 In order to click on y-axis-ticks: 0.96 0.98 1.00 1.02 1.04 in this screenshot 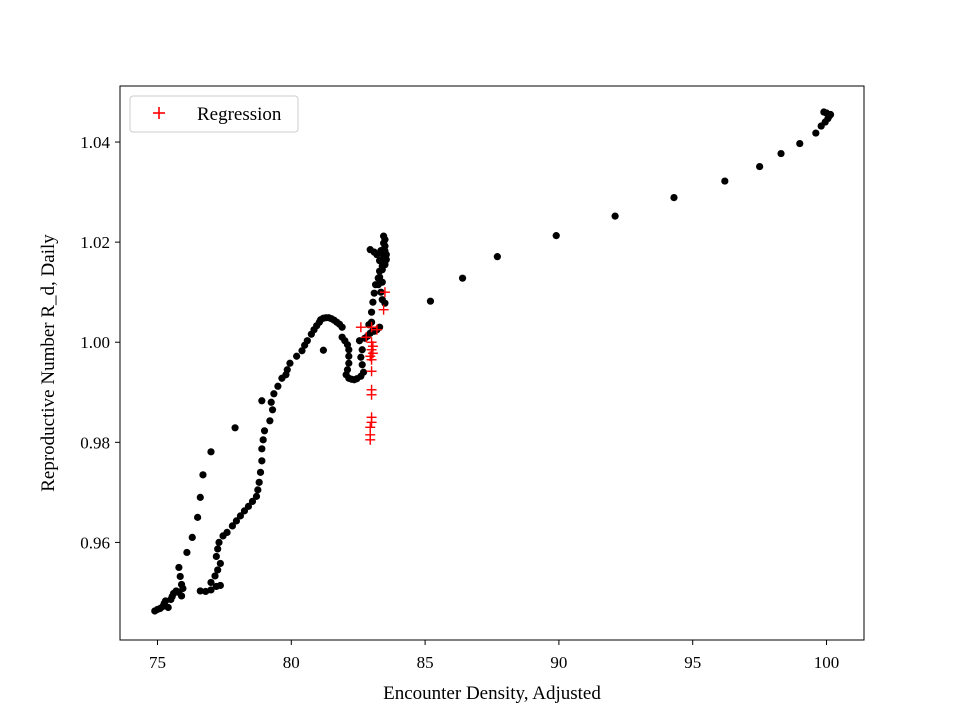, I will do `click(100, 342)`.